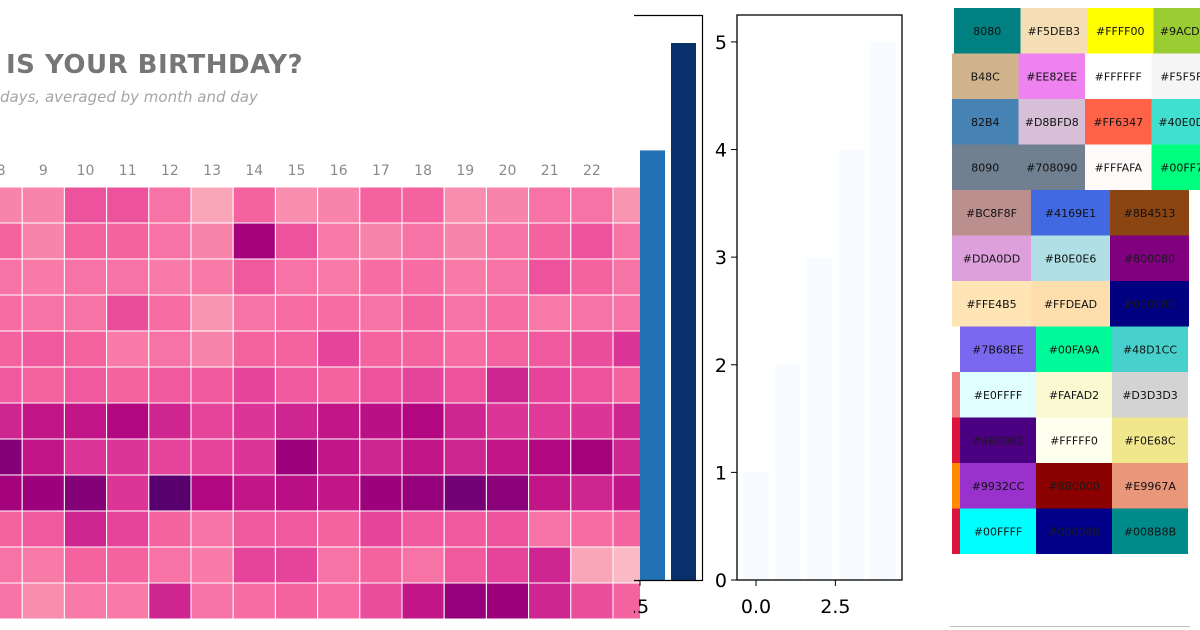 The width and height of the screenshot is (1200, 630). What do you see at coordinates (1118, 76) in the screenshot?
I see `color-swatch-label: #FFFFFF` at bounding box center [1118, 76].